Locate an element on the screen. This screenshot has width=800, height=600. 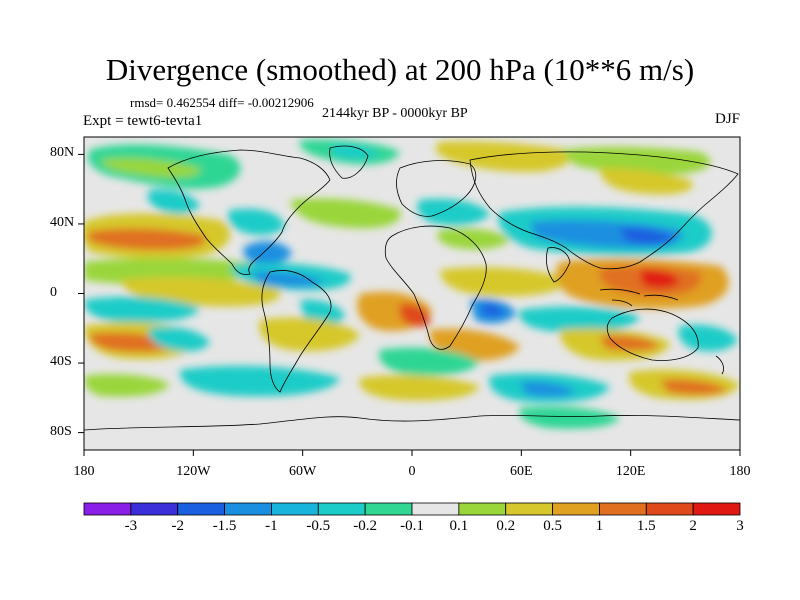
coastline-greenland is located at coordinates (349, 162).